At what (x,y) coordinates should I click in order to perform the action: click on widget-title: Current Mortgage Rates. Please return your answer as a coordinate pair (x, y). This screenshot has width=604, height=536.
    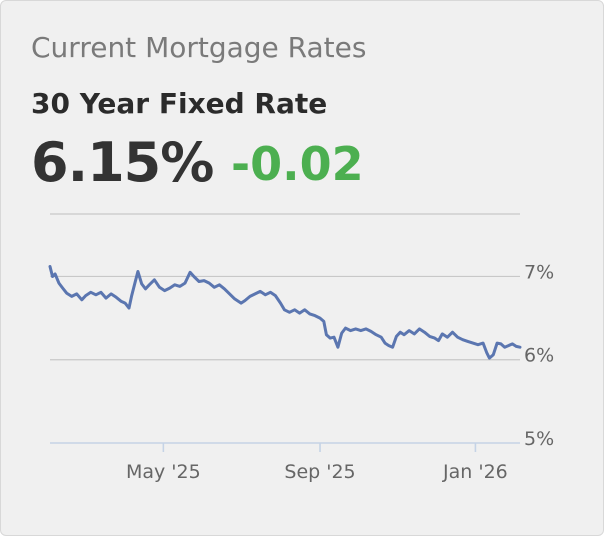
    Looking at the image, I should click on (199, 47).